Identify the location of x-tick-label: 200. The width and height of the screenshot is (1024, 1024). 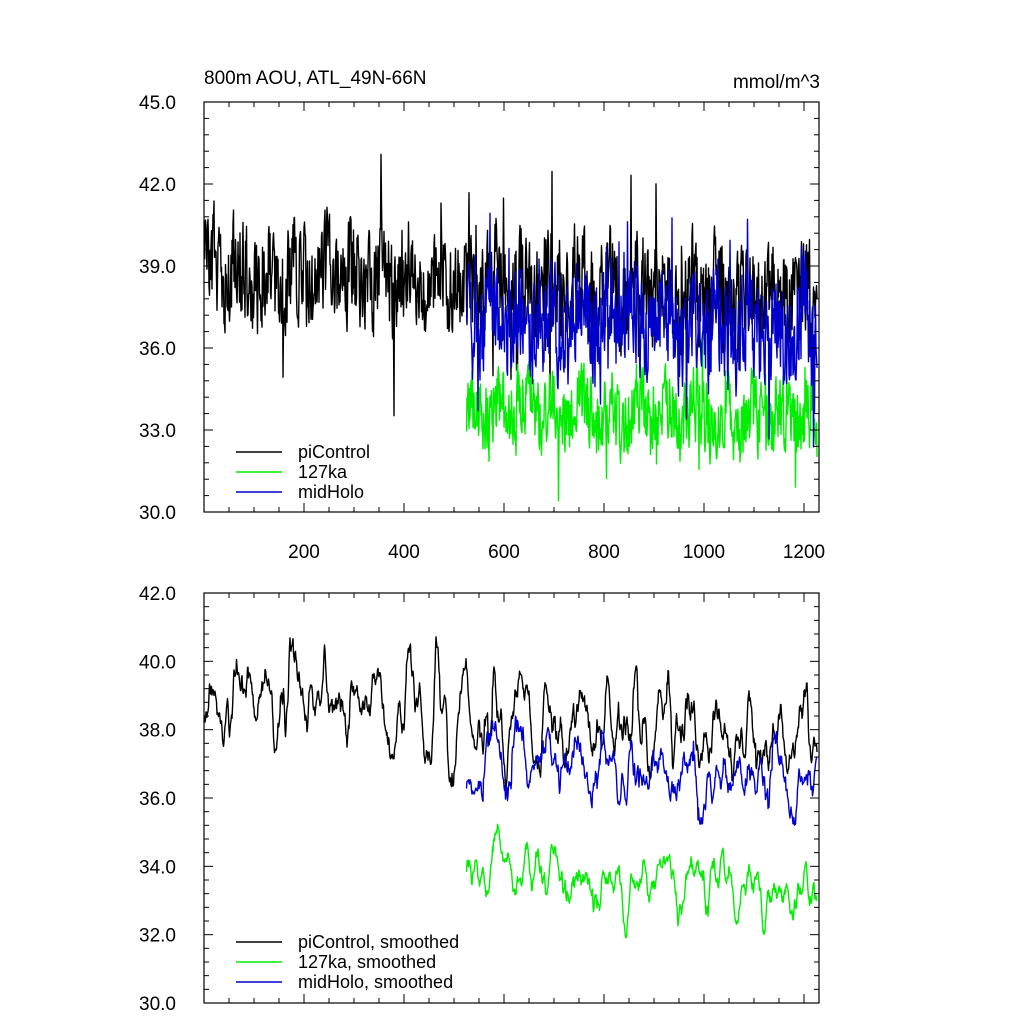
(304, 552).